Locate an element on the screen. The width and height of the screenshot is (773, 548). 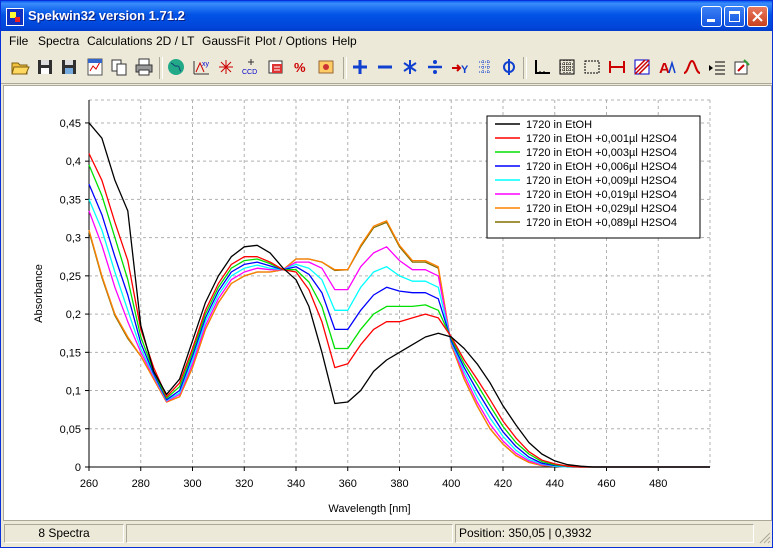
y-tick-label: 0,1 is located at coordinates (73, 392).